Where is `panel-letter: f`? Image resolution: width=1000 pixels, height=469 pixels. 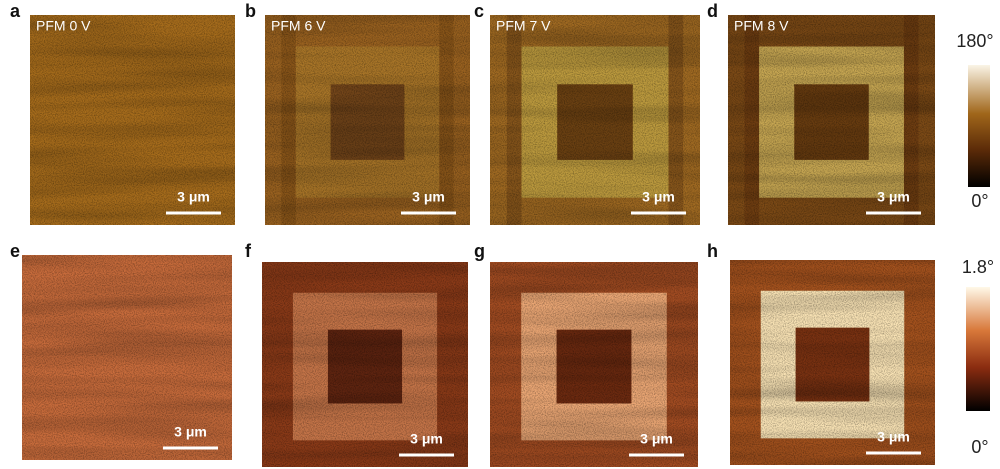
panel-letter: f is located at coordinates (248, 251).